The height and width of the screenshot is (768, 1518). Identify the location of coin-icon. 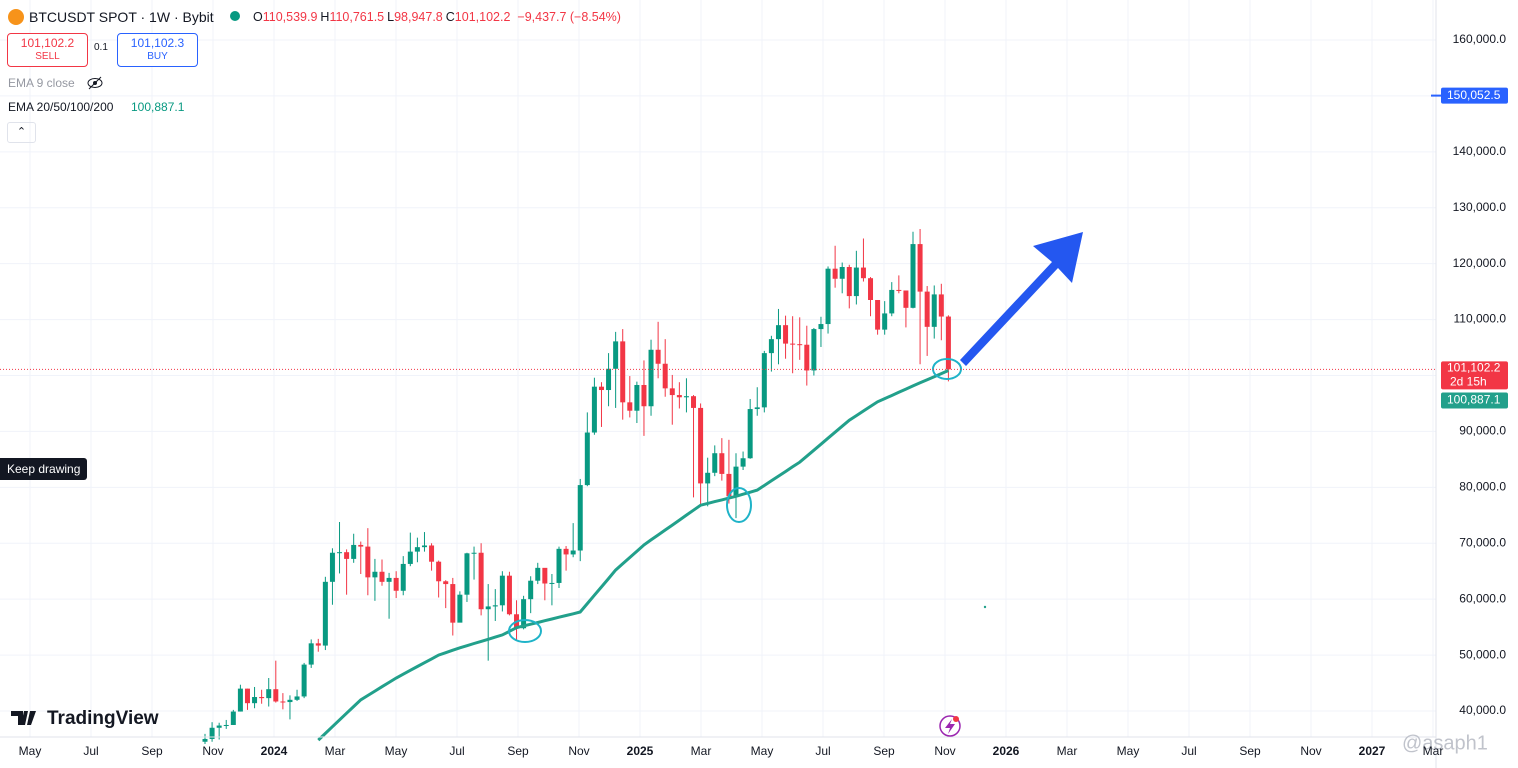
(16, 17).